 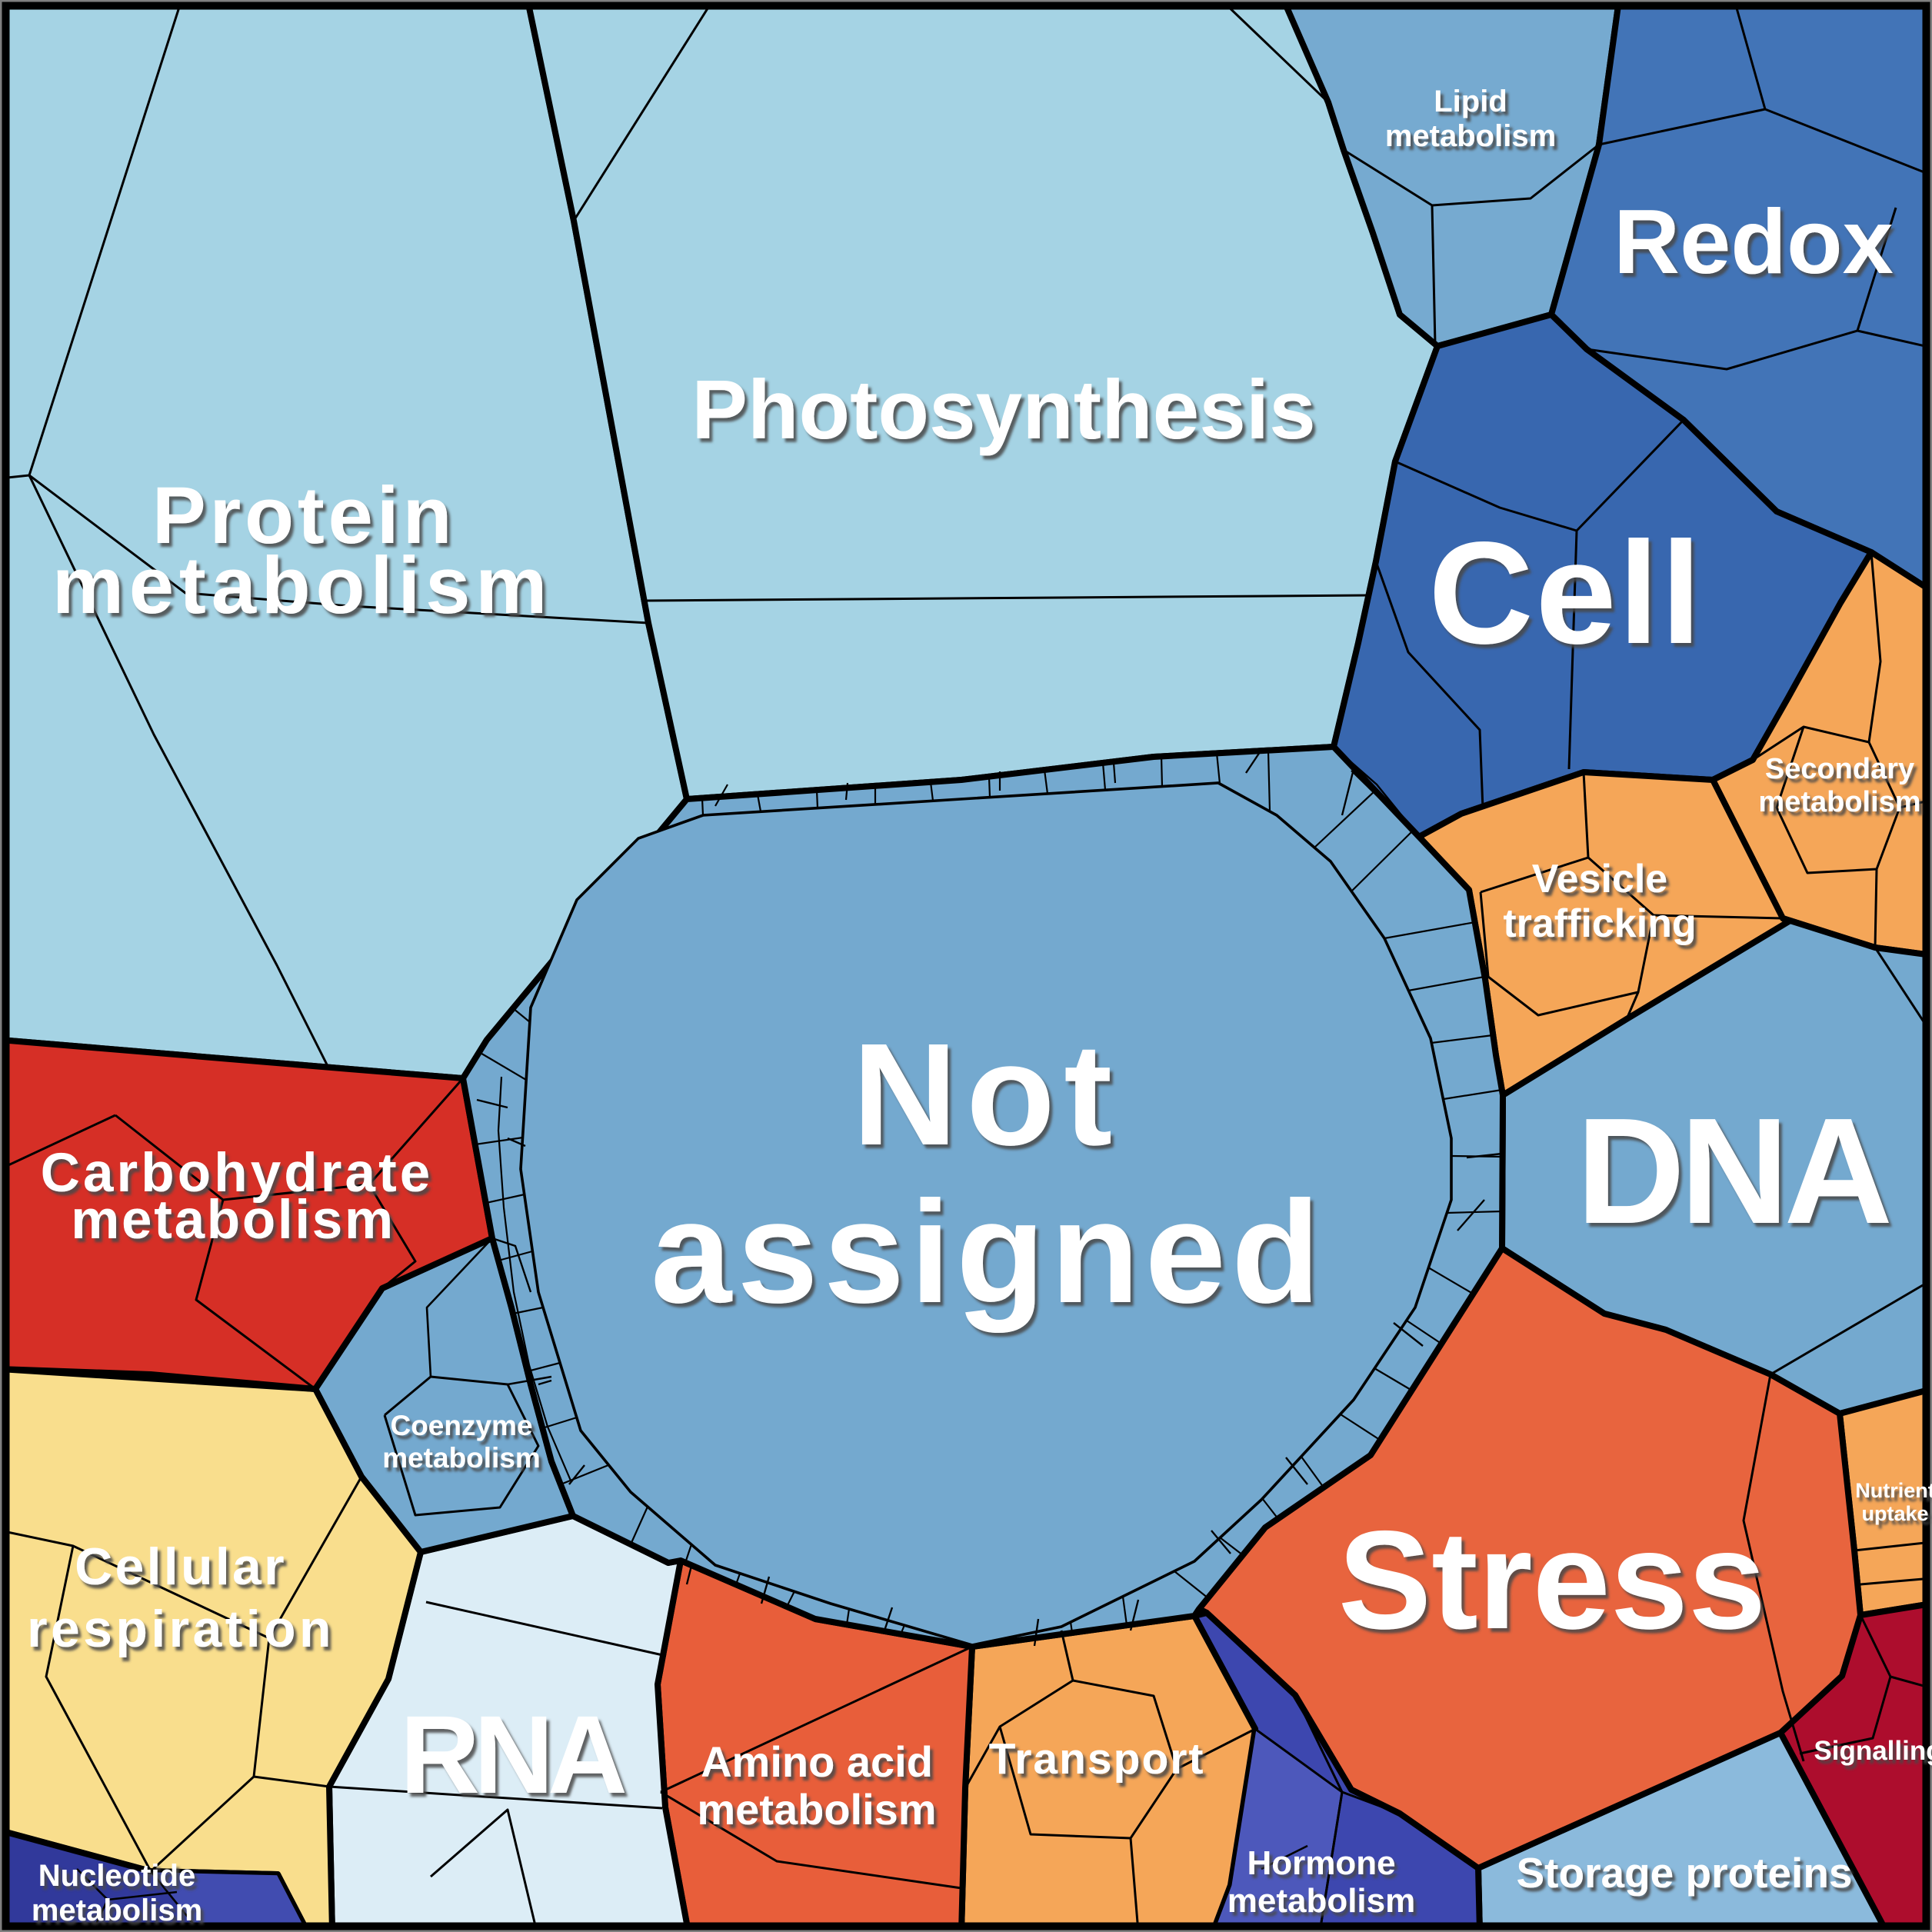 I want to click on svg-text: Hormone, so click(x=1321, y=1863).